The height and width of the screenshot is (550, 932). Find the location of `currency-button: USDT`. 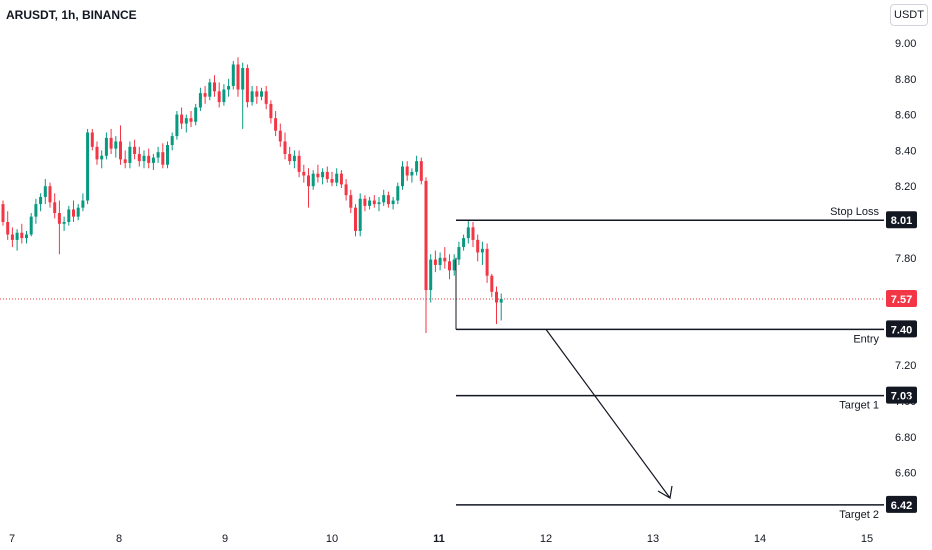

currency-button: USDT is located at coordinates (909, 15).